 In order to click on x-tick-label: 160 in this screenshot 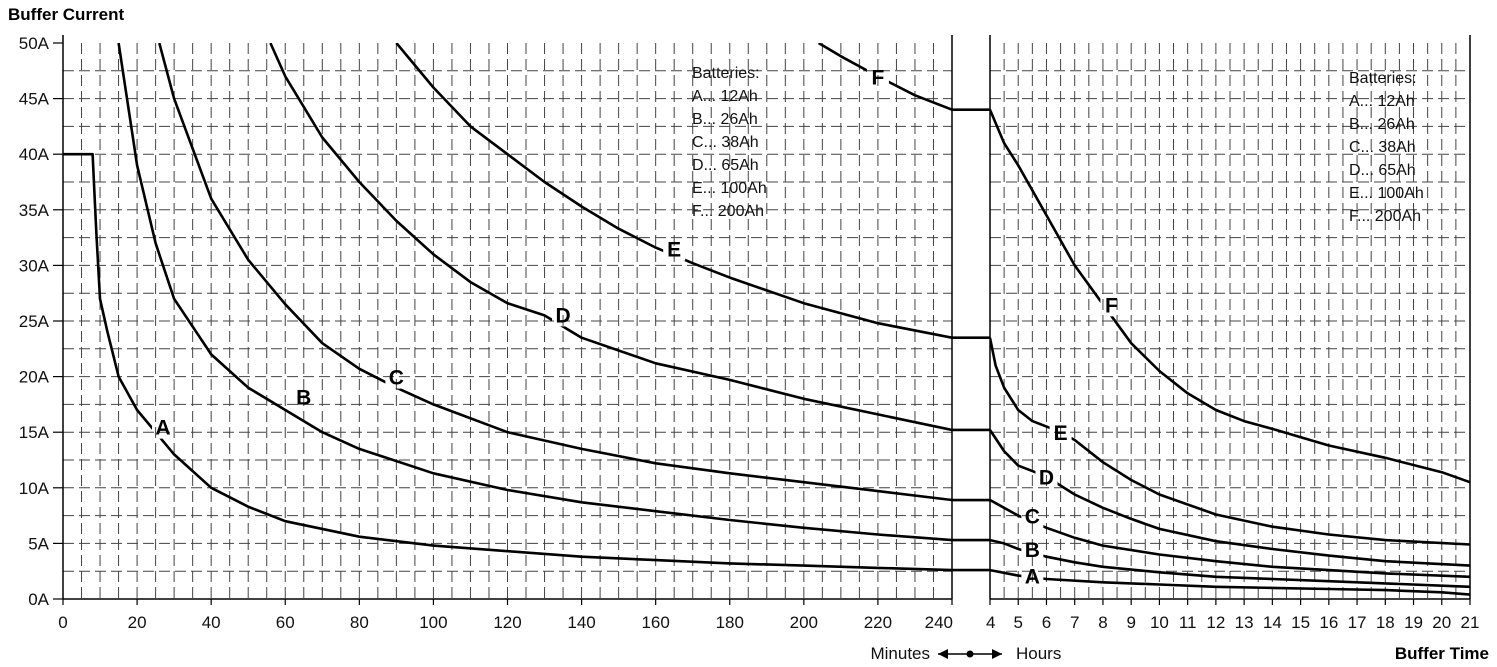, I will do `click(655, 622)`.